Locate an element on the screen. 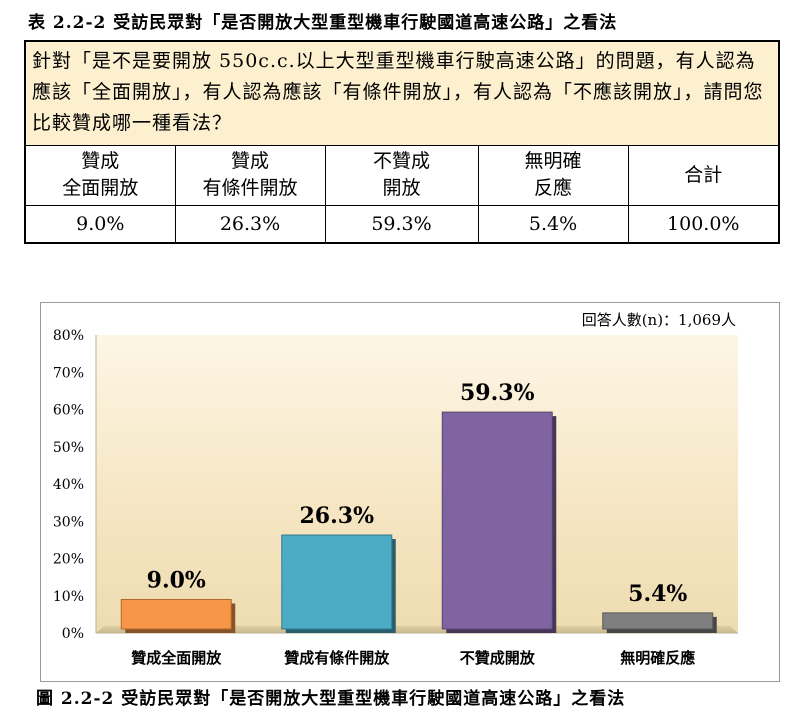 This screenshot has width=800, height=713. plot-floor is located at coordinates (417, 629).